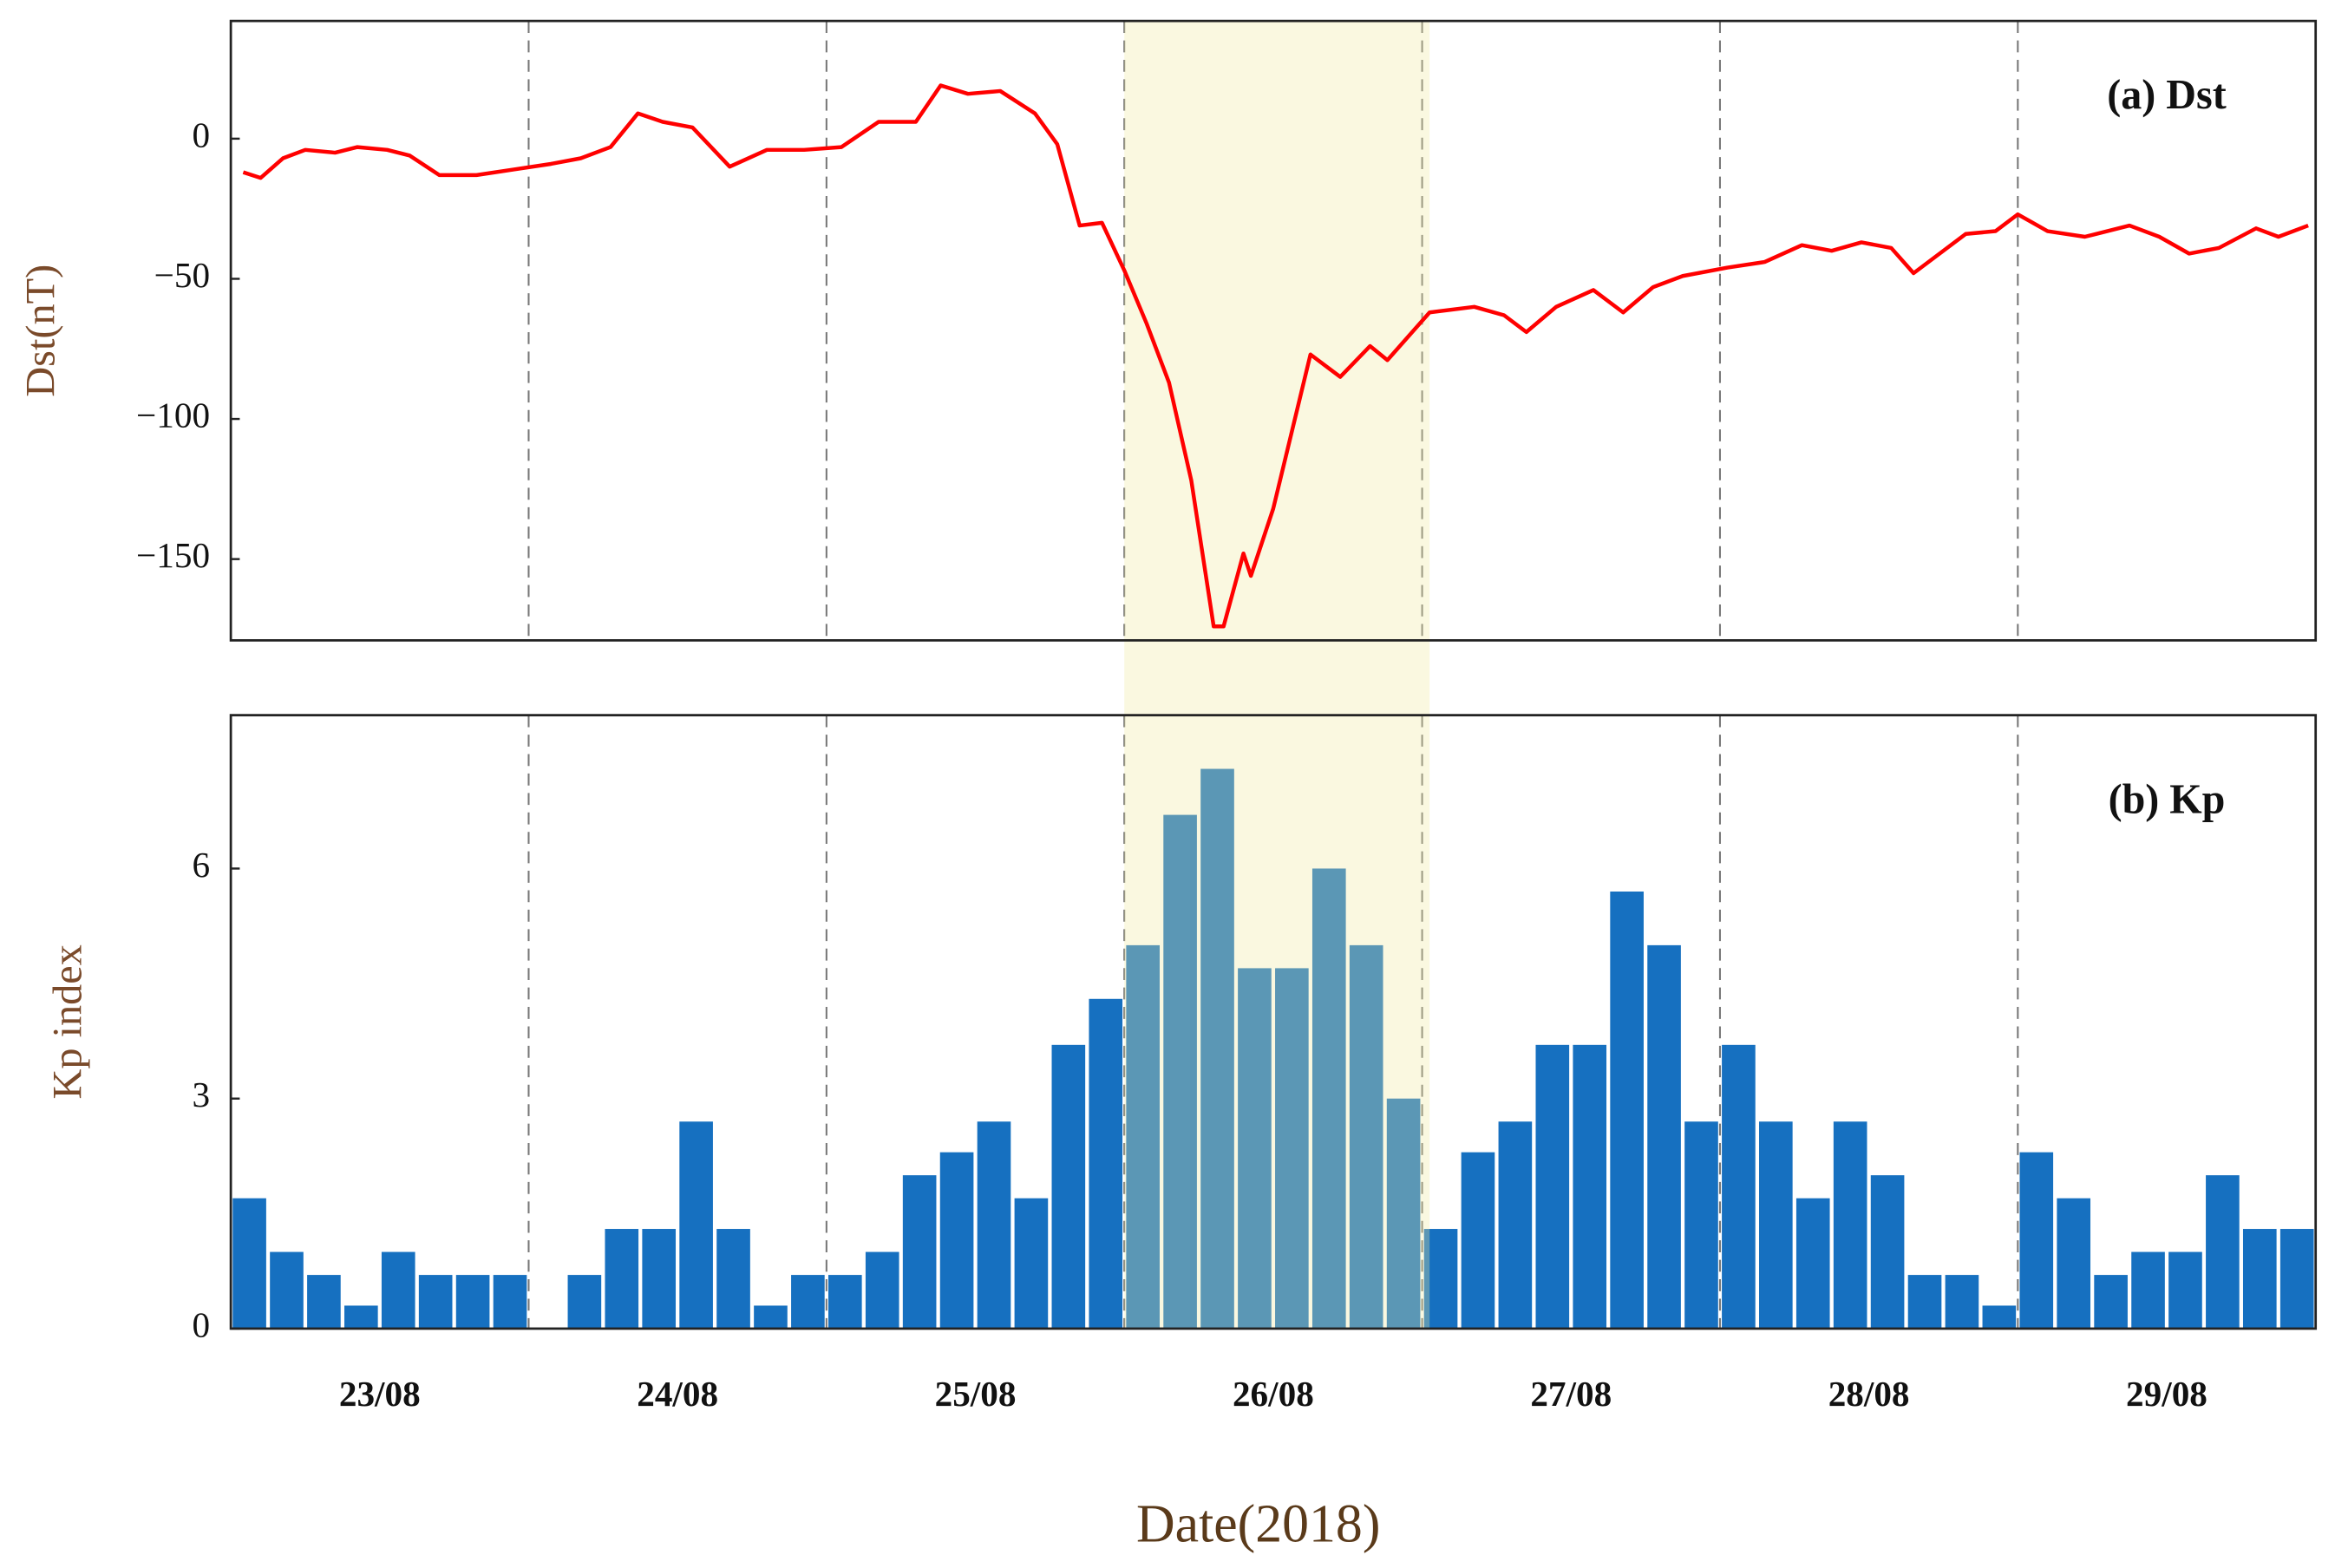 This screenshot has width=2335, height=1568. Describe the element at coordinates (201, 865) in the screenshot. I see `y-tick-label: 6` at that location.